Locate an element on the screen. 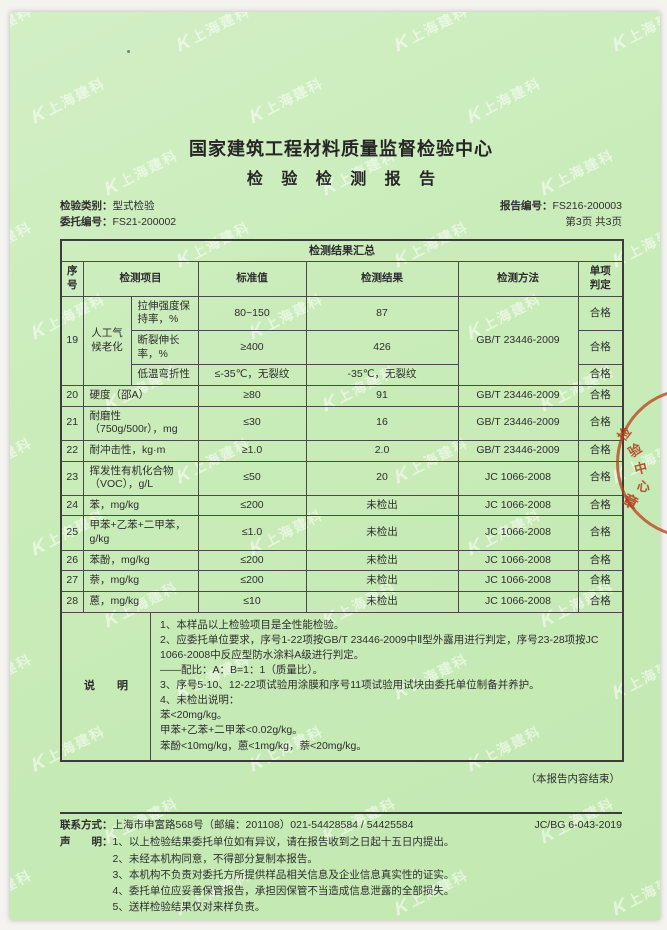  col-header-std: 标准值 is located at coordinates (252, 279).